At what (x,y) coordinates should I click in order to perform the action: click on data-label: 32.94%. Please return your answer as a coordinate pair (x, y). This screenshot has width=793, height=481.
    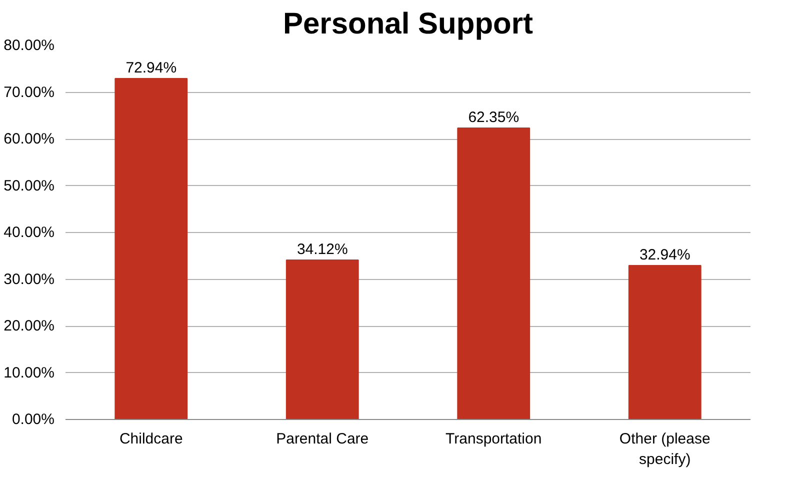
    Looking at the image, I should click on (664, 255).